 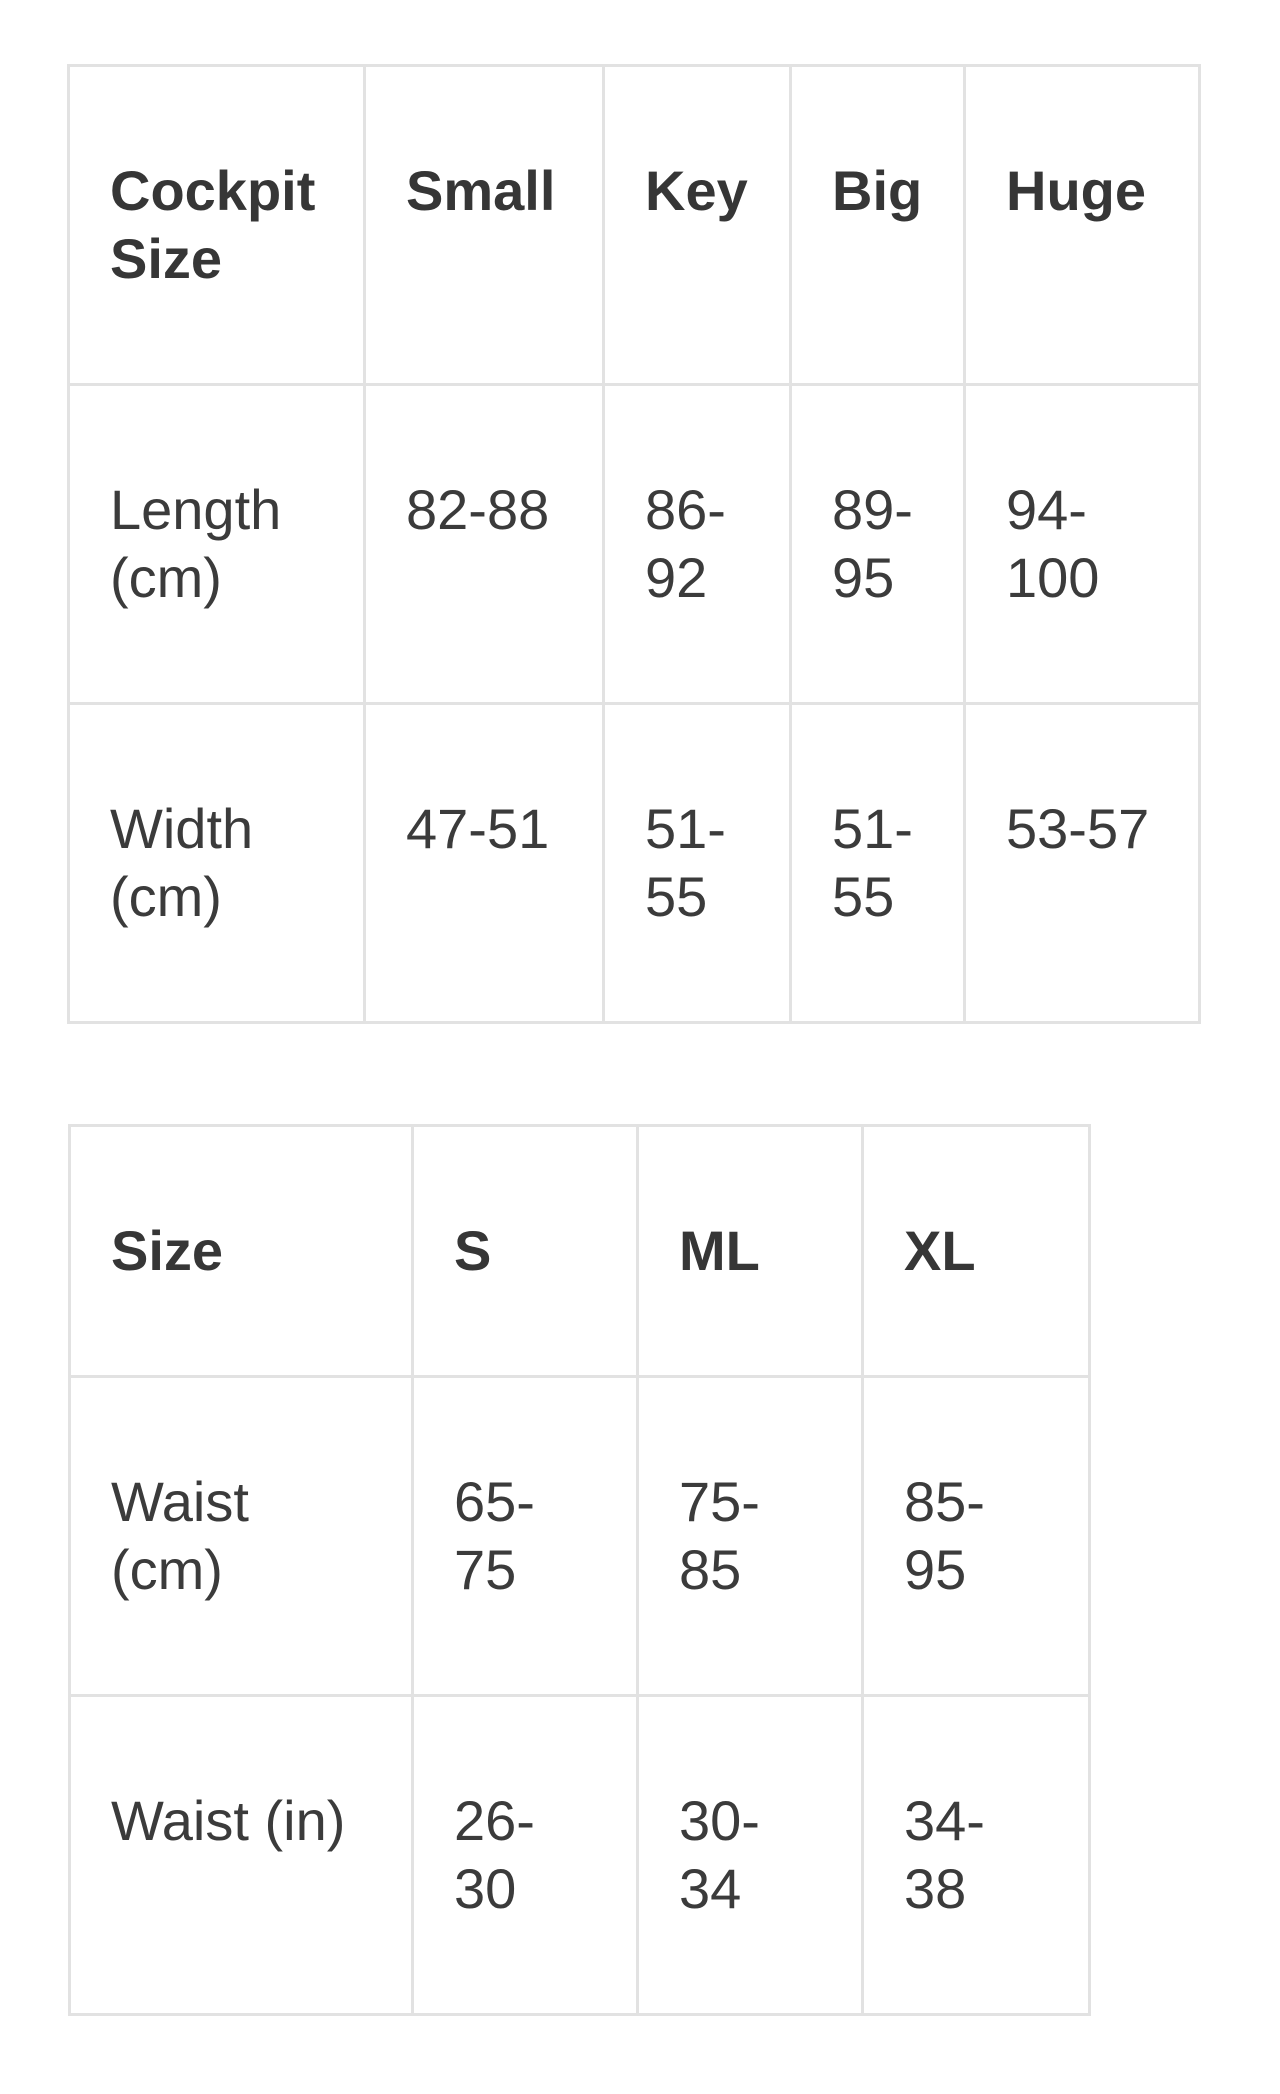 What do you see at coordinates (750, 1536) in the screenshot?
I see `cell-waist-cm-ml: 75- 85` at bounding box center [750, 1536].